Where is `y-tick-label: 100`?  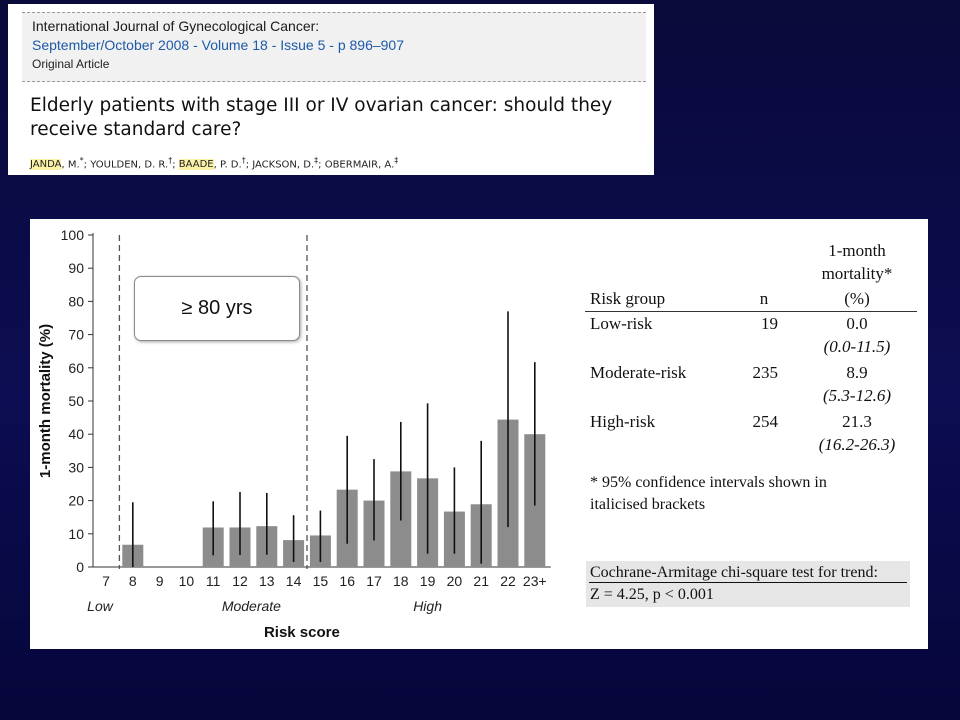
y-tick-label: 100 is located at coordinates (73, 235).